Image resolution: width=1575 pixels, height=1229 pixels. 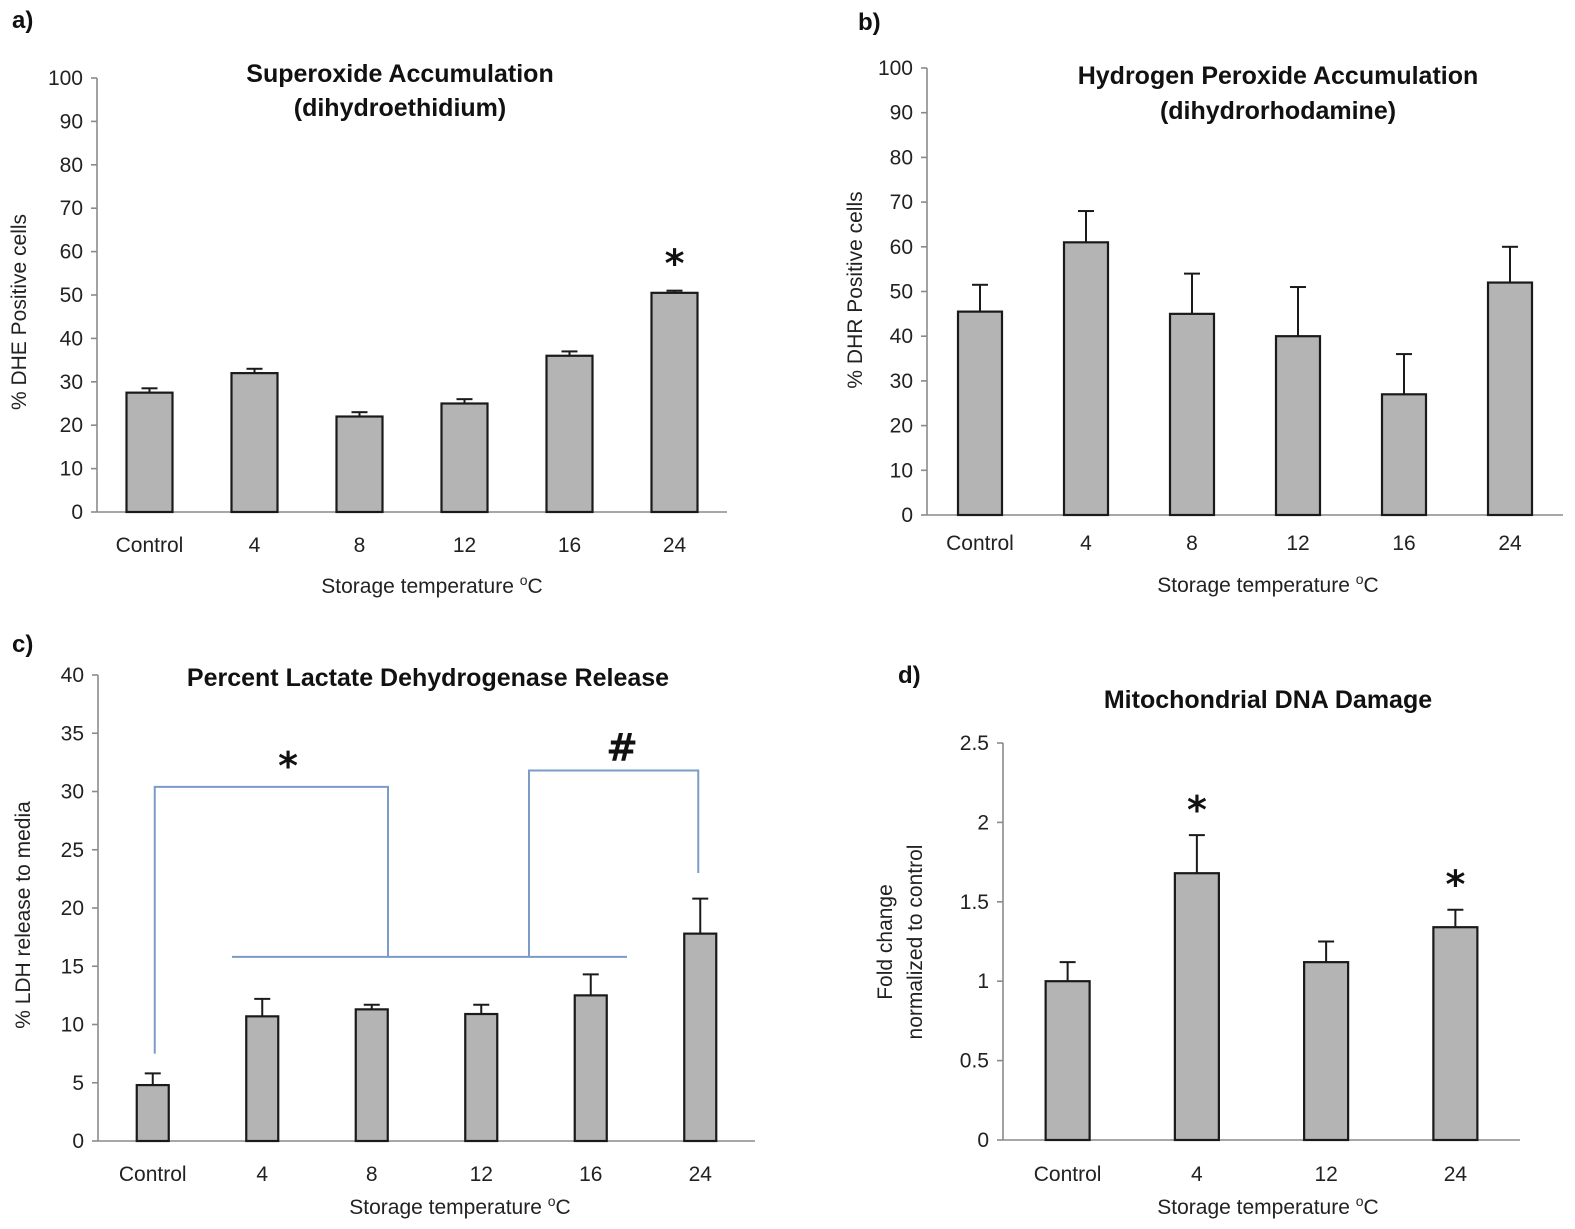 What do you see at coordinates (974, 1061) in the screenshot?
I see `y-tick-label: 0.5` at bounding box center [974, 1061].